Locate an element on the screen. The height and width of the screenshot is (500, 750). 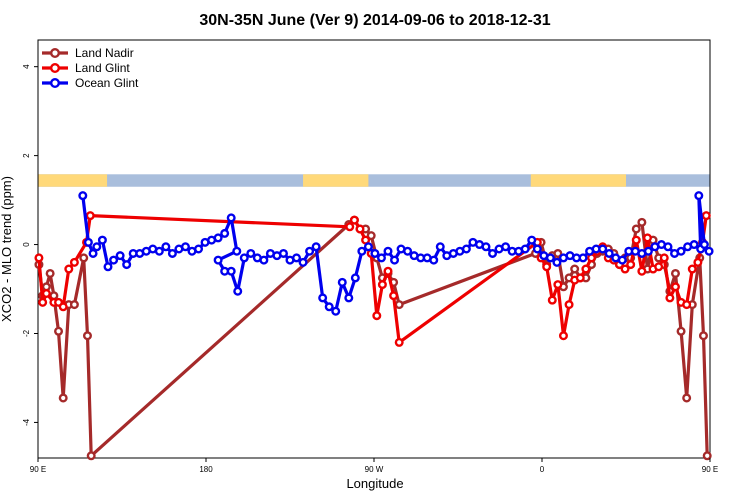
legend-label: Land Glint is located at coordinates (102, 68).